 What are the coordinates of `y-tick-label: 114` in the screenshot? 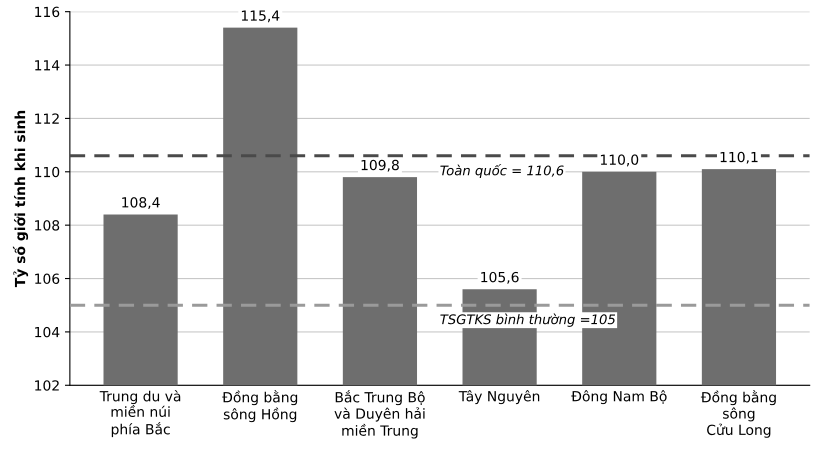 It's located at (47, 65).